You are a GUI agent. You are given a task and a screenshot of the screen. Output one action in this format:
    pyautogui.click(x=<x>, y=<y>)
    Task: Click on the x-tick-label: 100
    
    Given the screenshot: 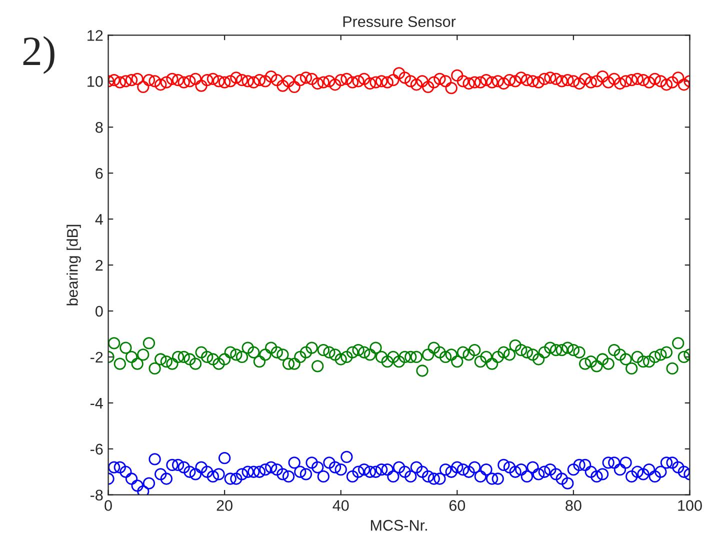 What is the action you would take?
    pyautogui.click(x=690, y=505)
    